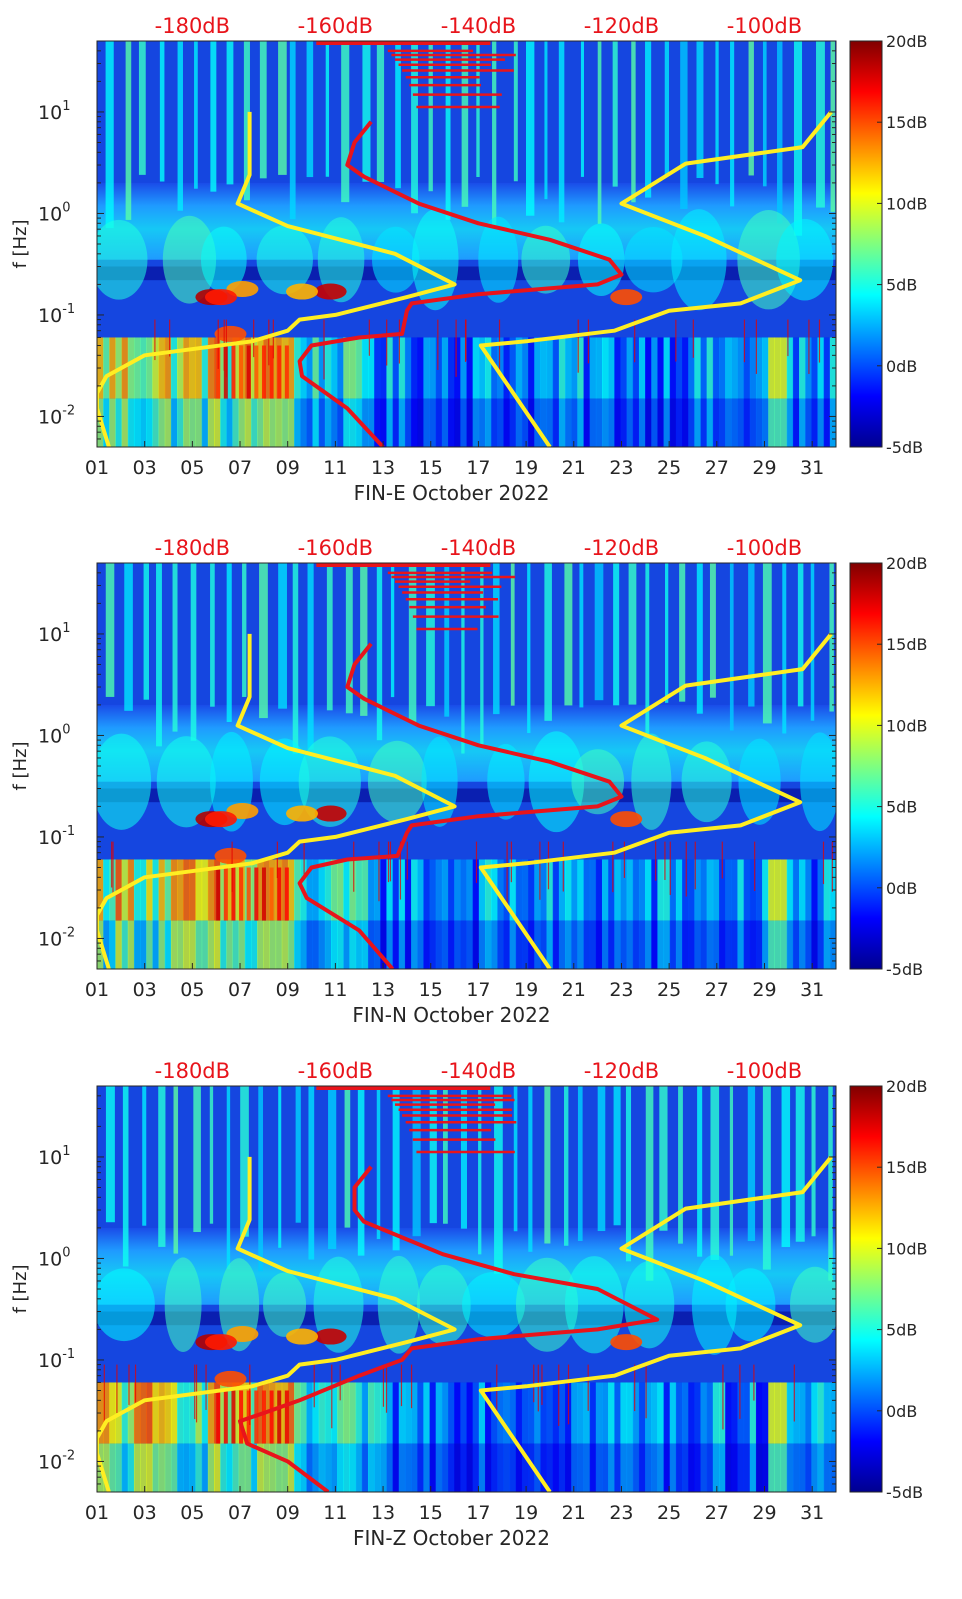  What do you see at coordinates (451, 1015) in the screenshot?
I see `x-axis-label: FIN-N October 2022` at bounding box center [451, 1015].